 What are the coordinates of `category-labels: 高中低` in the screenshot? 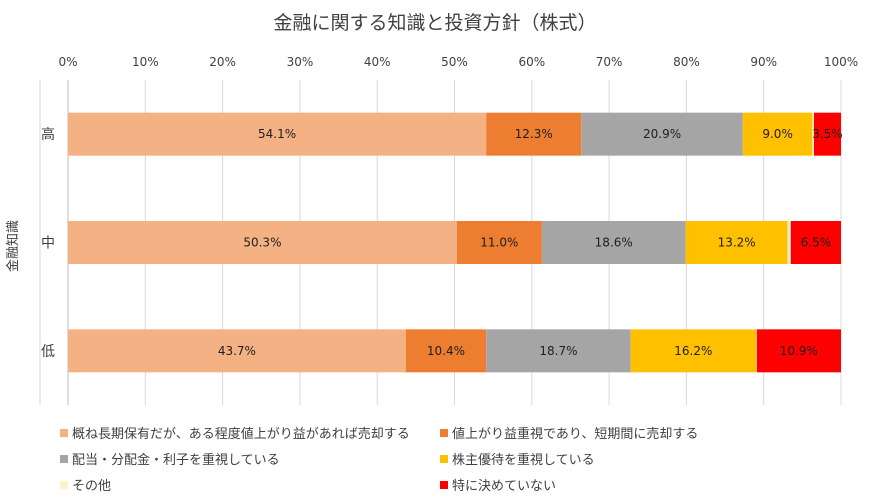 It's located at (48, 243).